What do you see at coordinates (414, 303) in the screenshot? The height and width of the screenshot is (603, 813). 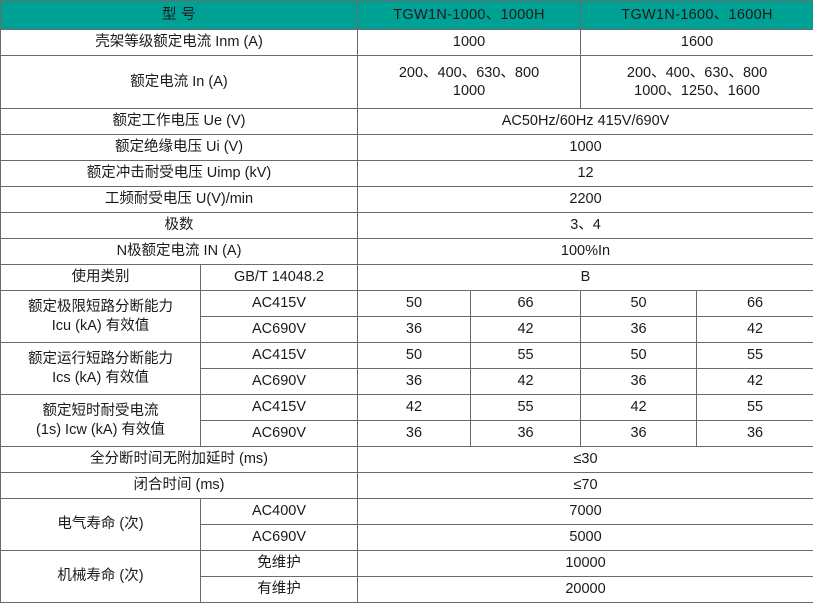 I see `cell-icu-415-v1: 50` at bounding box center [414, 303].